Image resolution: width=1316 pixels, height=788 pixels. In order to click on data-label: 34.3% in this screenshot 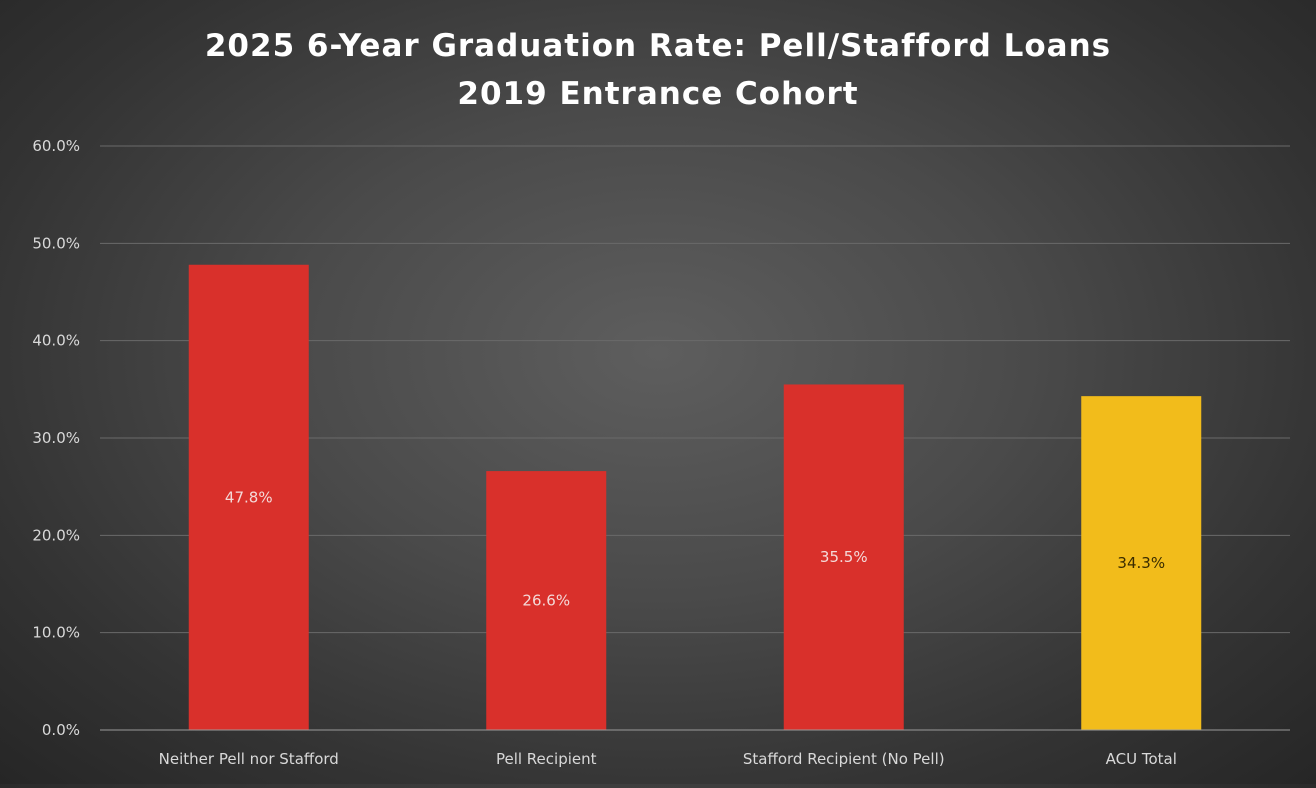, I will do `click(1141, 563)`.